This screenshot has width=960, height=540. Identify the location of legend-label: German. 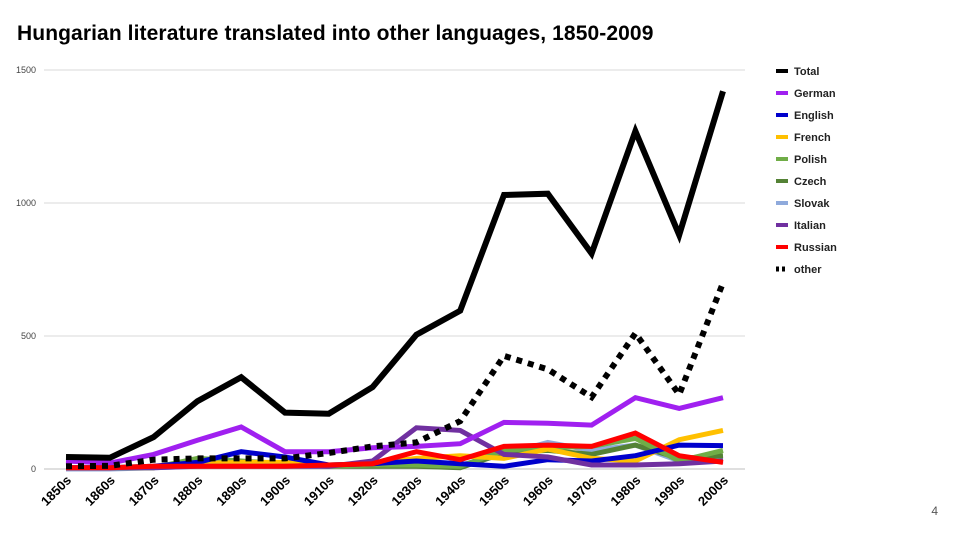
(815, 94).